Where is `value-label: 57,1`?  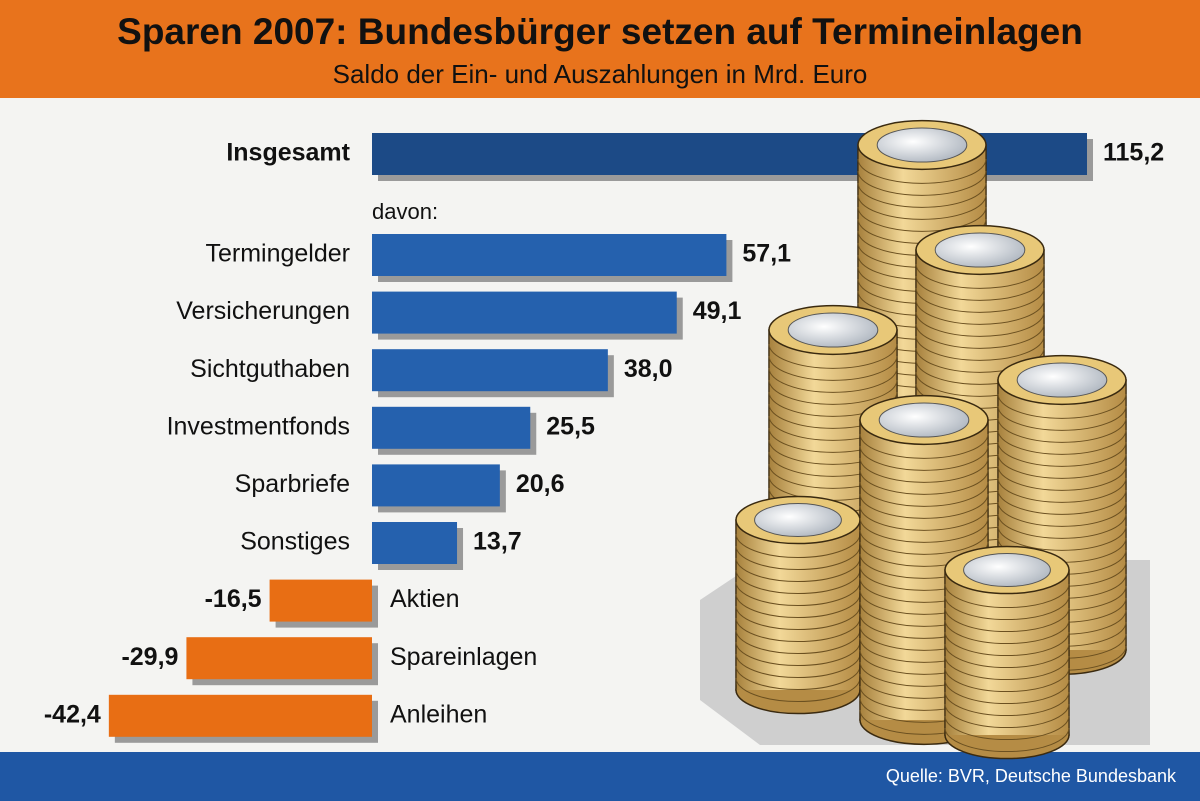 value-label: 57,1 is located at coordinates (766, 254).